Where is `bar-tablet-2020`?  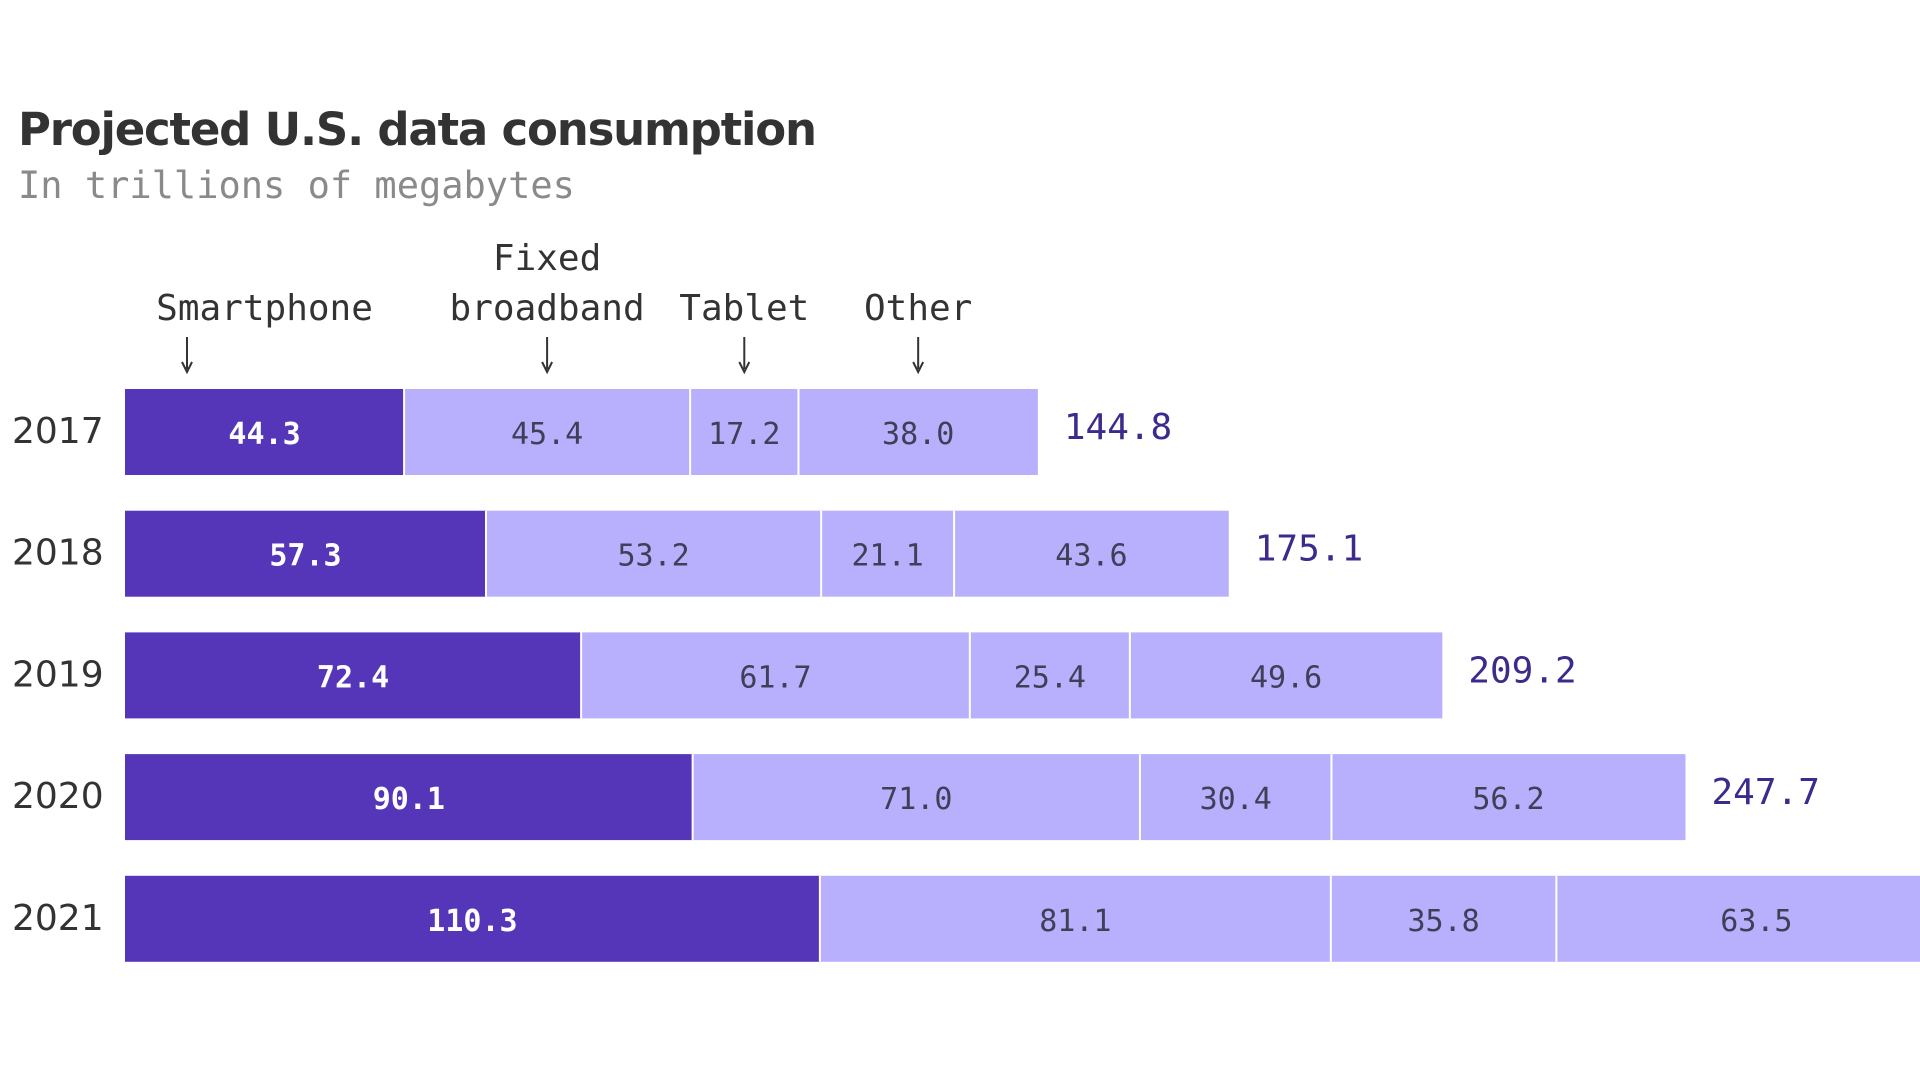 bar-tablet-2020 is located at coordinates (1235, 797).